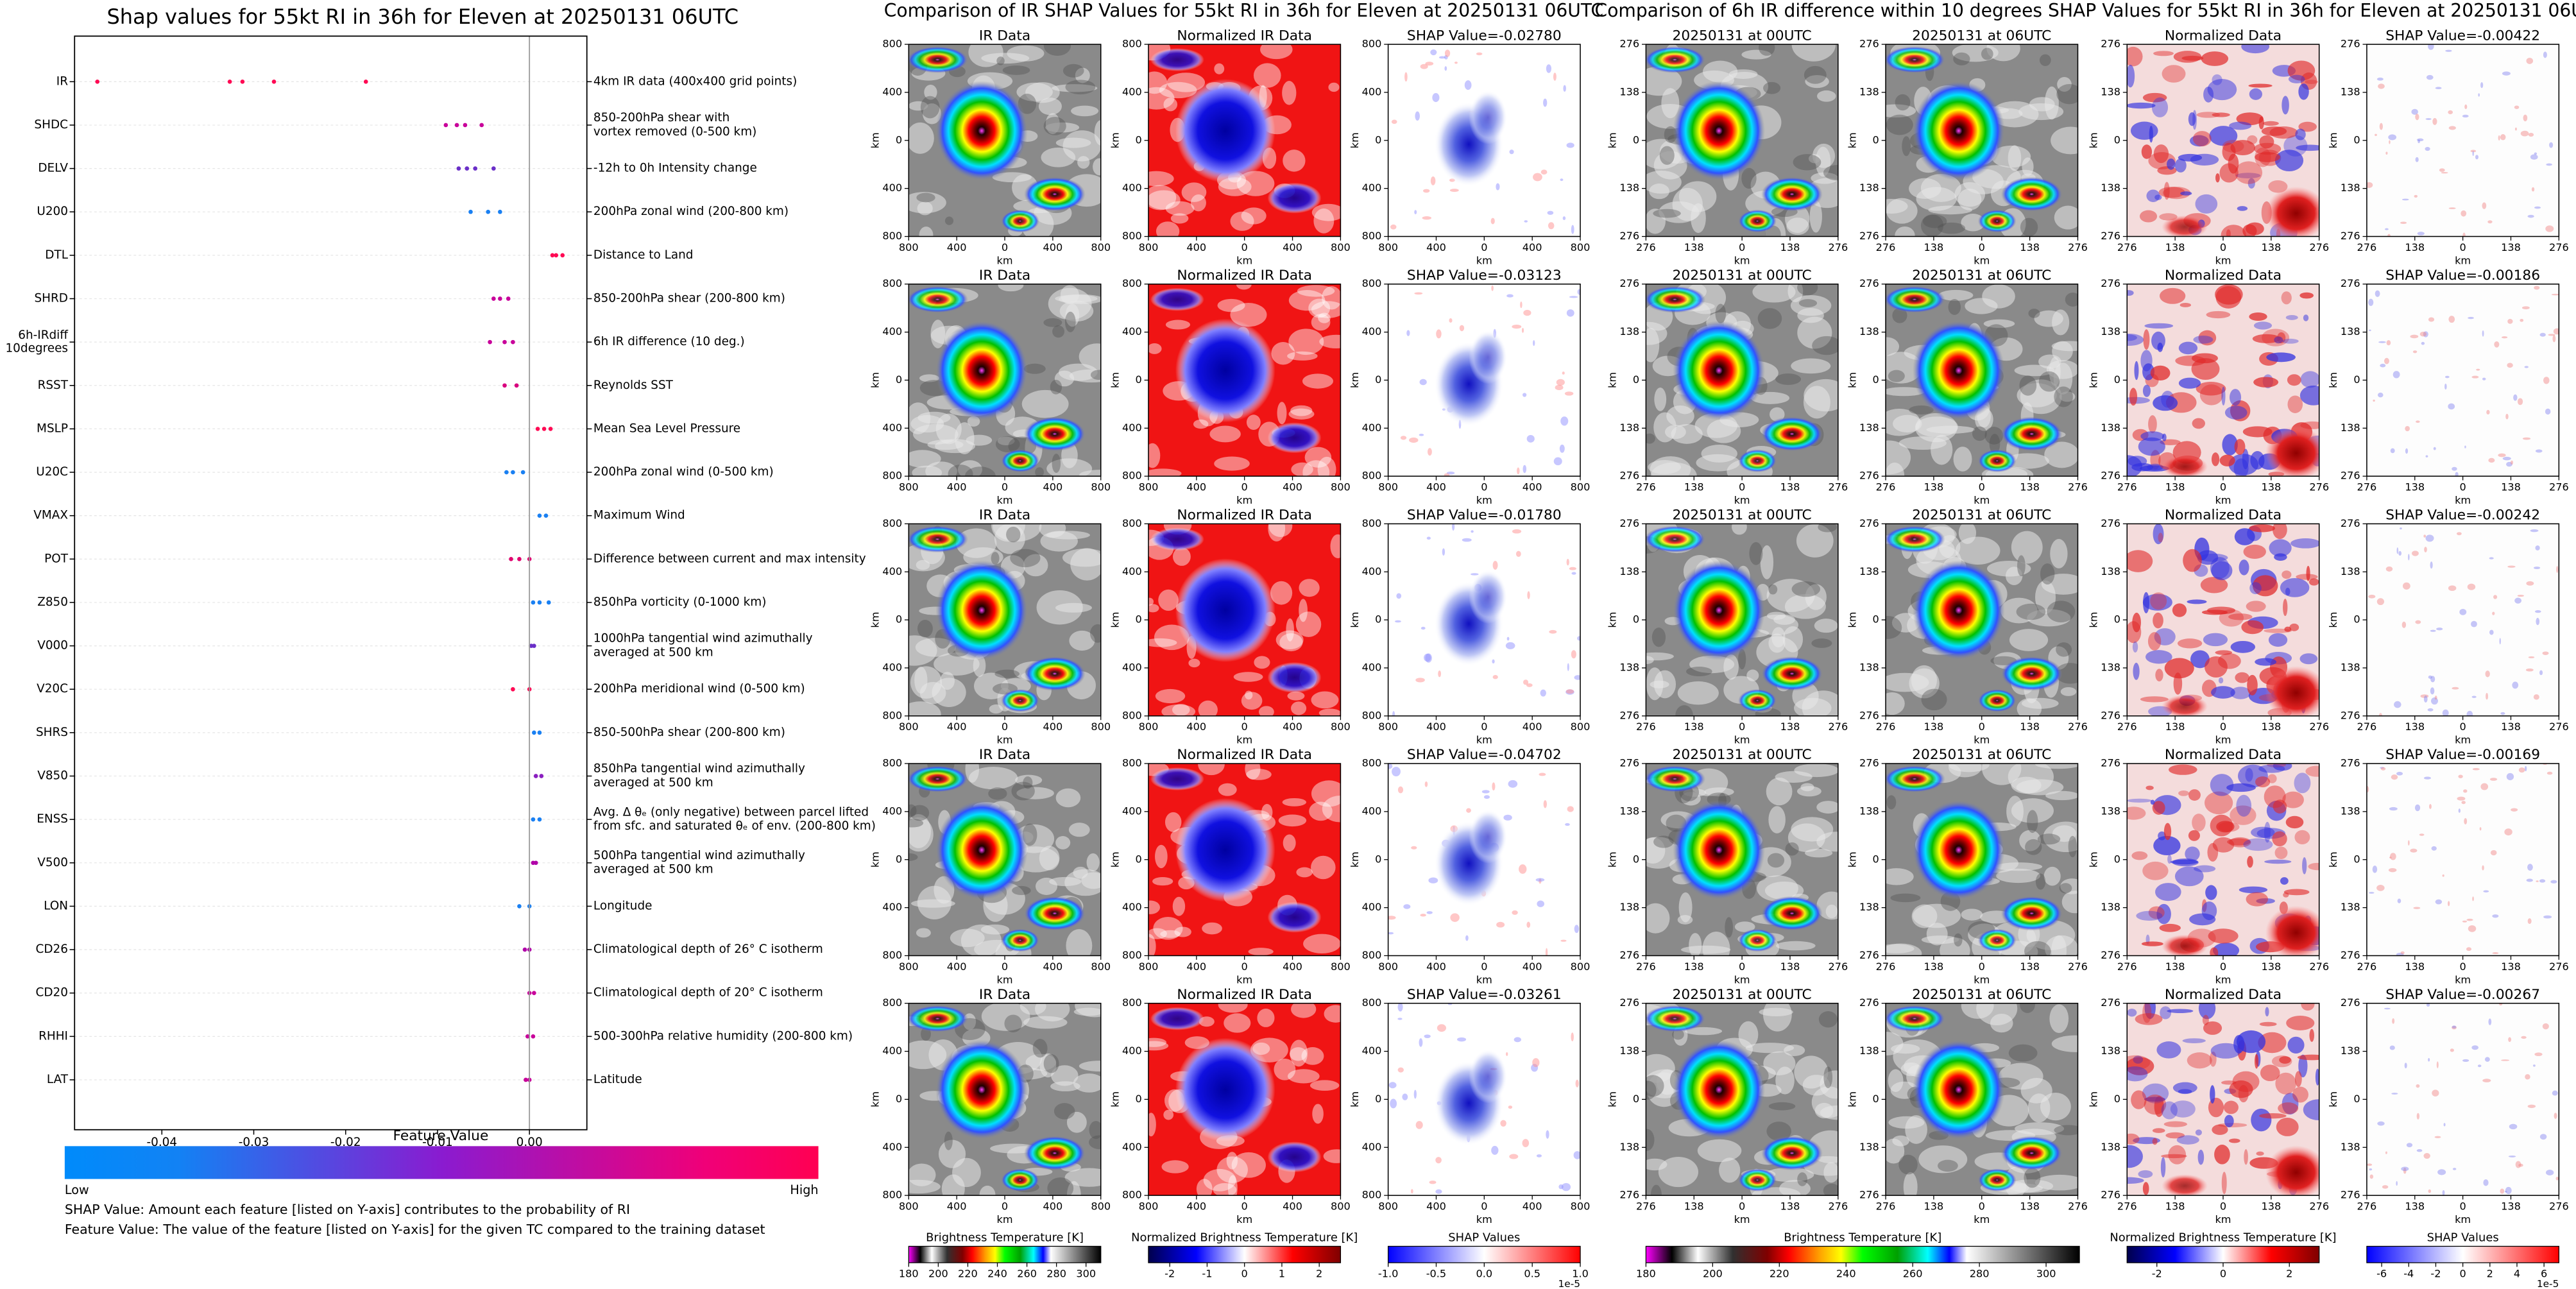  What do you see at coordinates (1484, 727) in the screenshot?
I see `x-tick-label: 0` at bounding box center [1484, 727].